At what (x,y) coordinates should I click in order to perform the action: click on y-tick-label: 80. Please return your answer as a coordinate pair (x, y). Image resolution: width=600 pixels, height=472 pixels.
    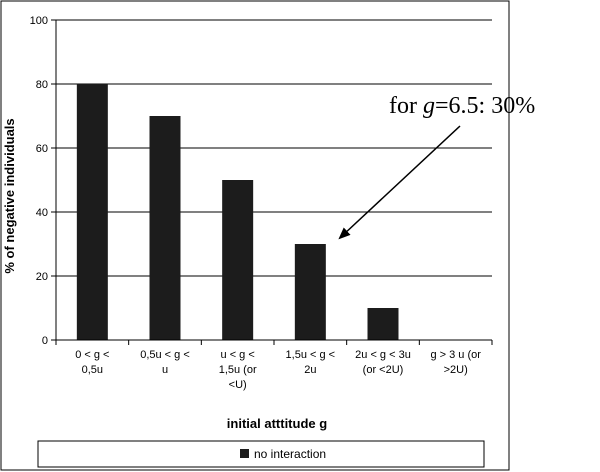
    Looking at the image, I should click on (42, 85).